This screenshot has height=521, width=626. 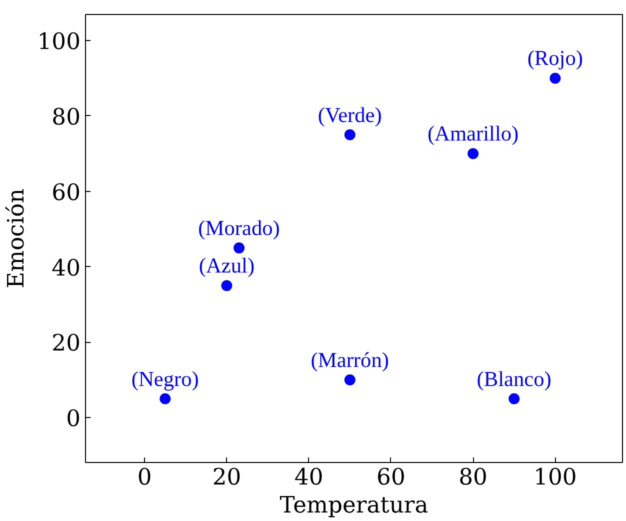 What do you see at coordinates (350, 114) in the screenshot?
I see `annotation: (Verde)` at bounding box center [350, 114].